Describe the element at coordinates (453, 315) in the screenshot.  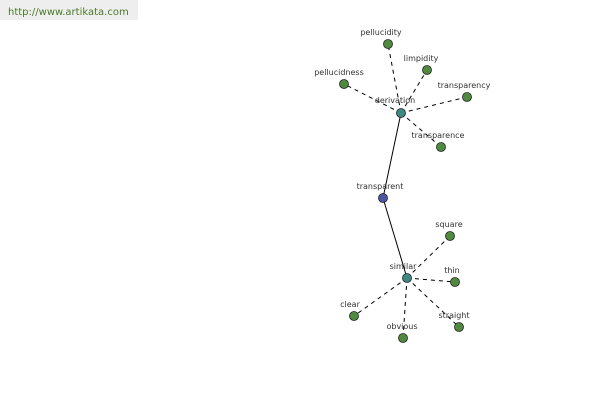
I see `node-label: straight` at that location.